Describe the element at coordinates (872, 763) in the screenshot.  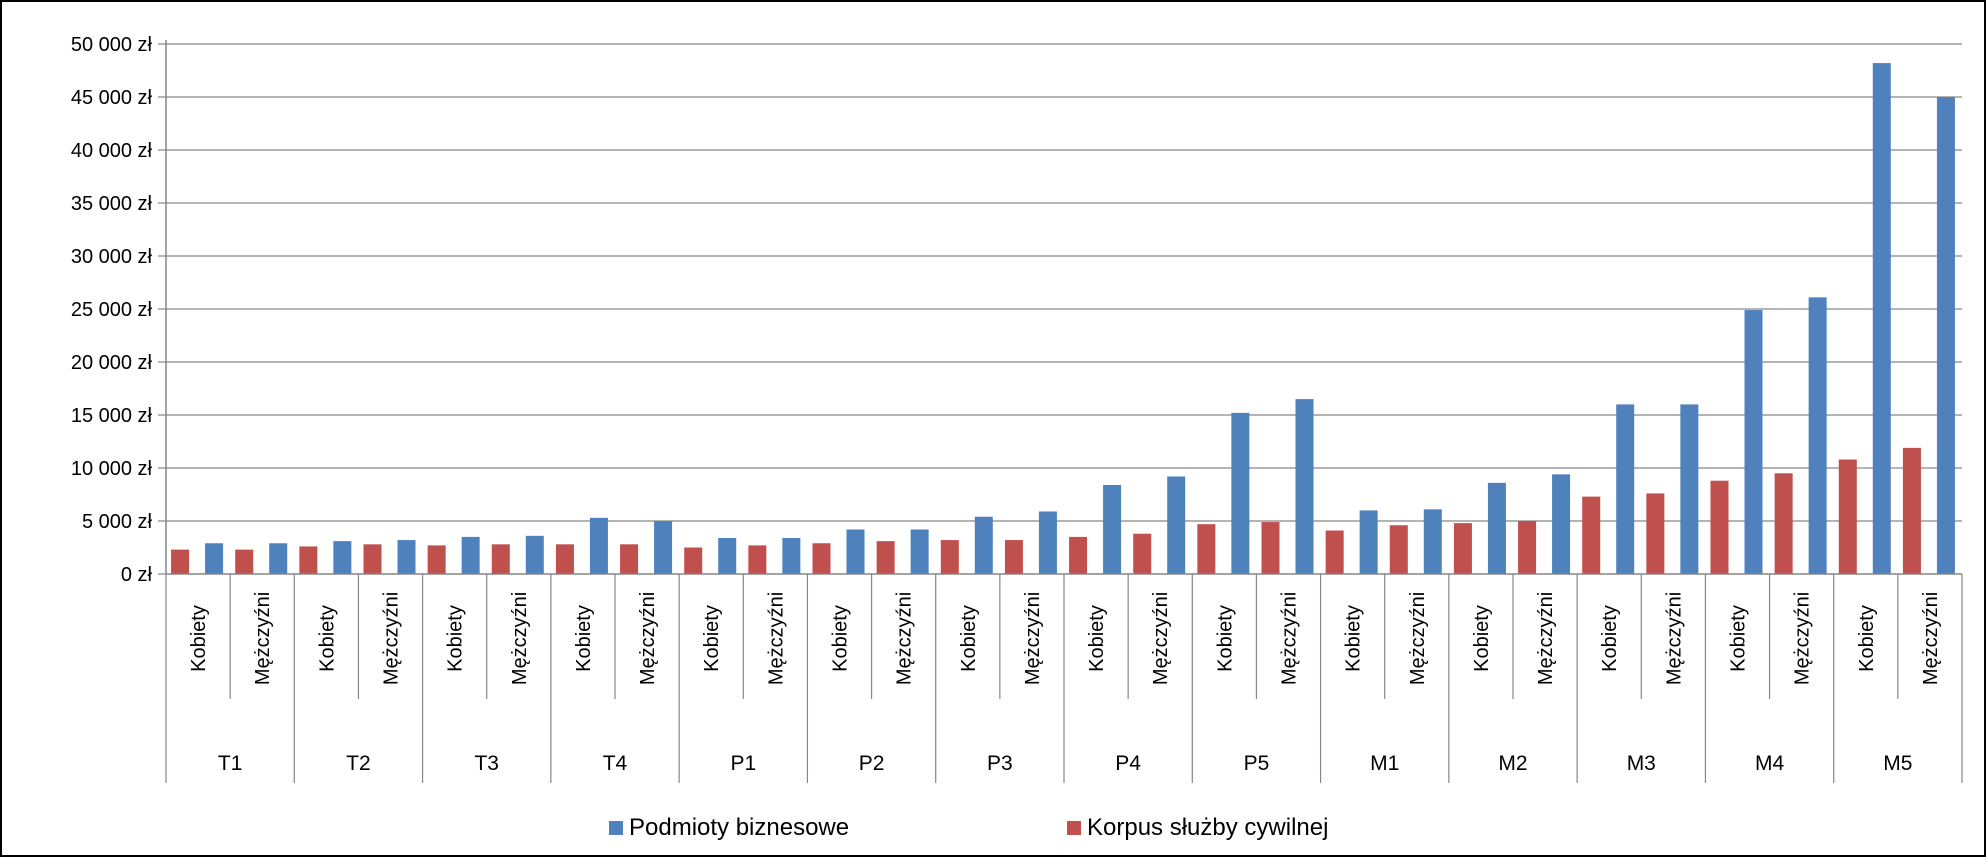
I see `x-group-label: P2` at that location.